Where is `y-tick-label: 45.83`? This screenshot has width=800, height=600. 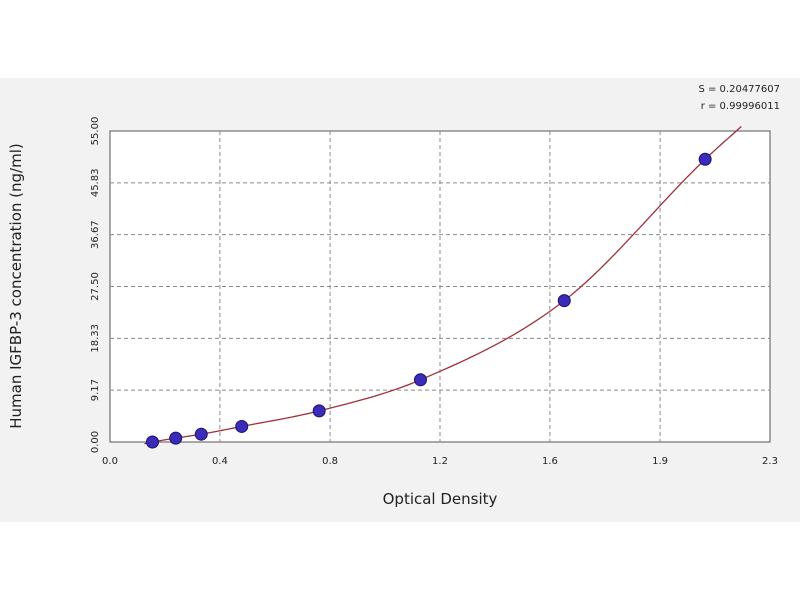
y-tick-label: 45.83 is located at coordinates (95, 183).